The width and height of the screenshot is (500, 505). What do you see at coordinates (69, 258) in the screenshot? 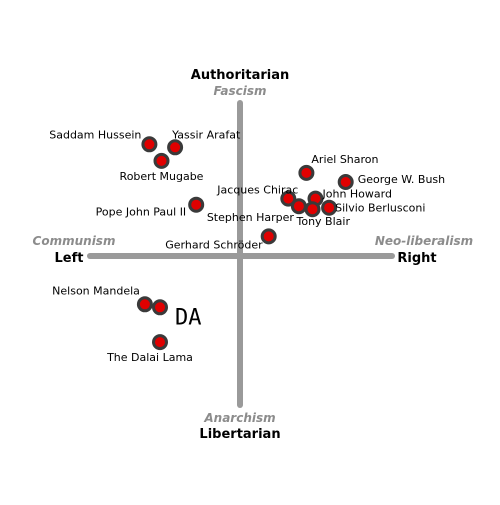
I see `pole-left: Left` at bounding box center [69, 258].